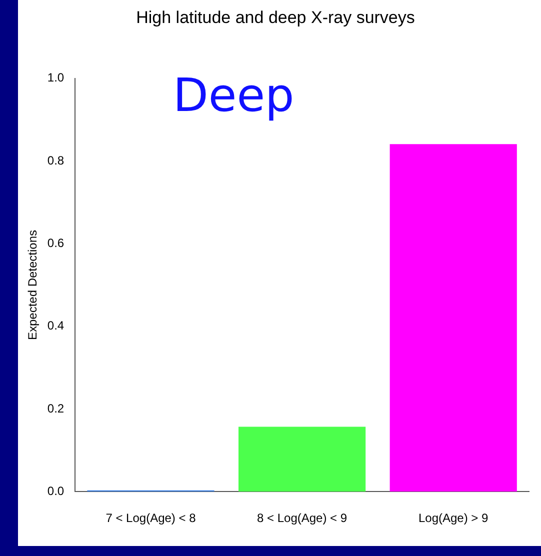 Image resolution: width=541 pixels, height=556 pixels. Describe the element at coordinates (453, 518) in the screenshot. I see `x-tick-label: Log(Age) > 9` at that location.